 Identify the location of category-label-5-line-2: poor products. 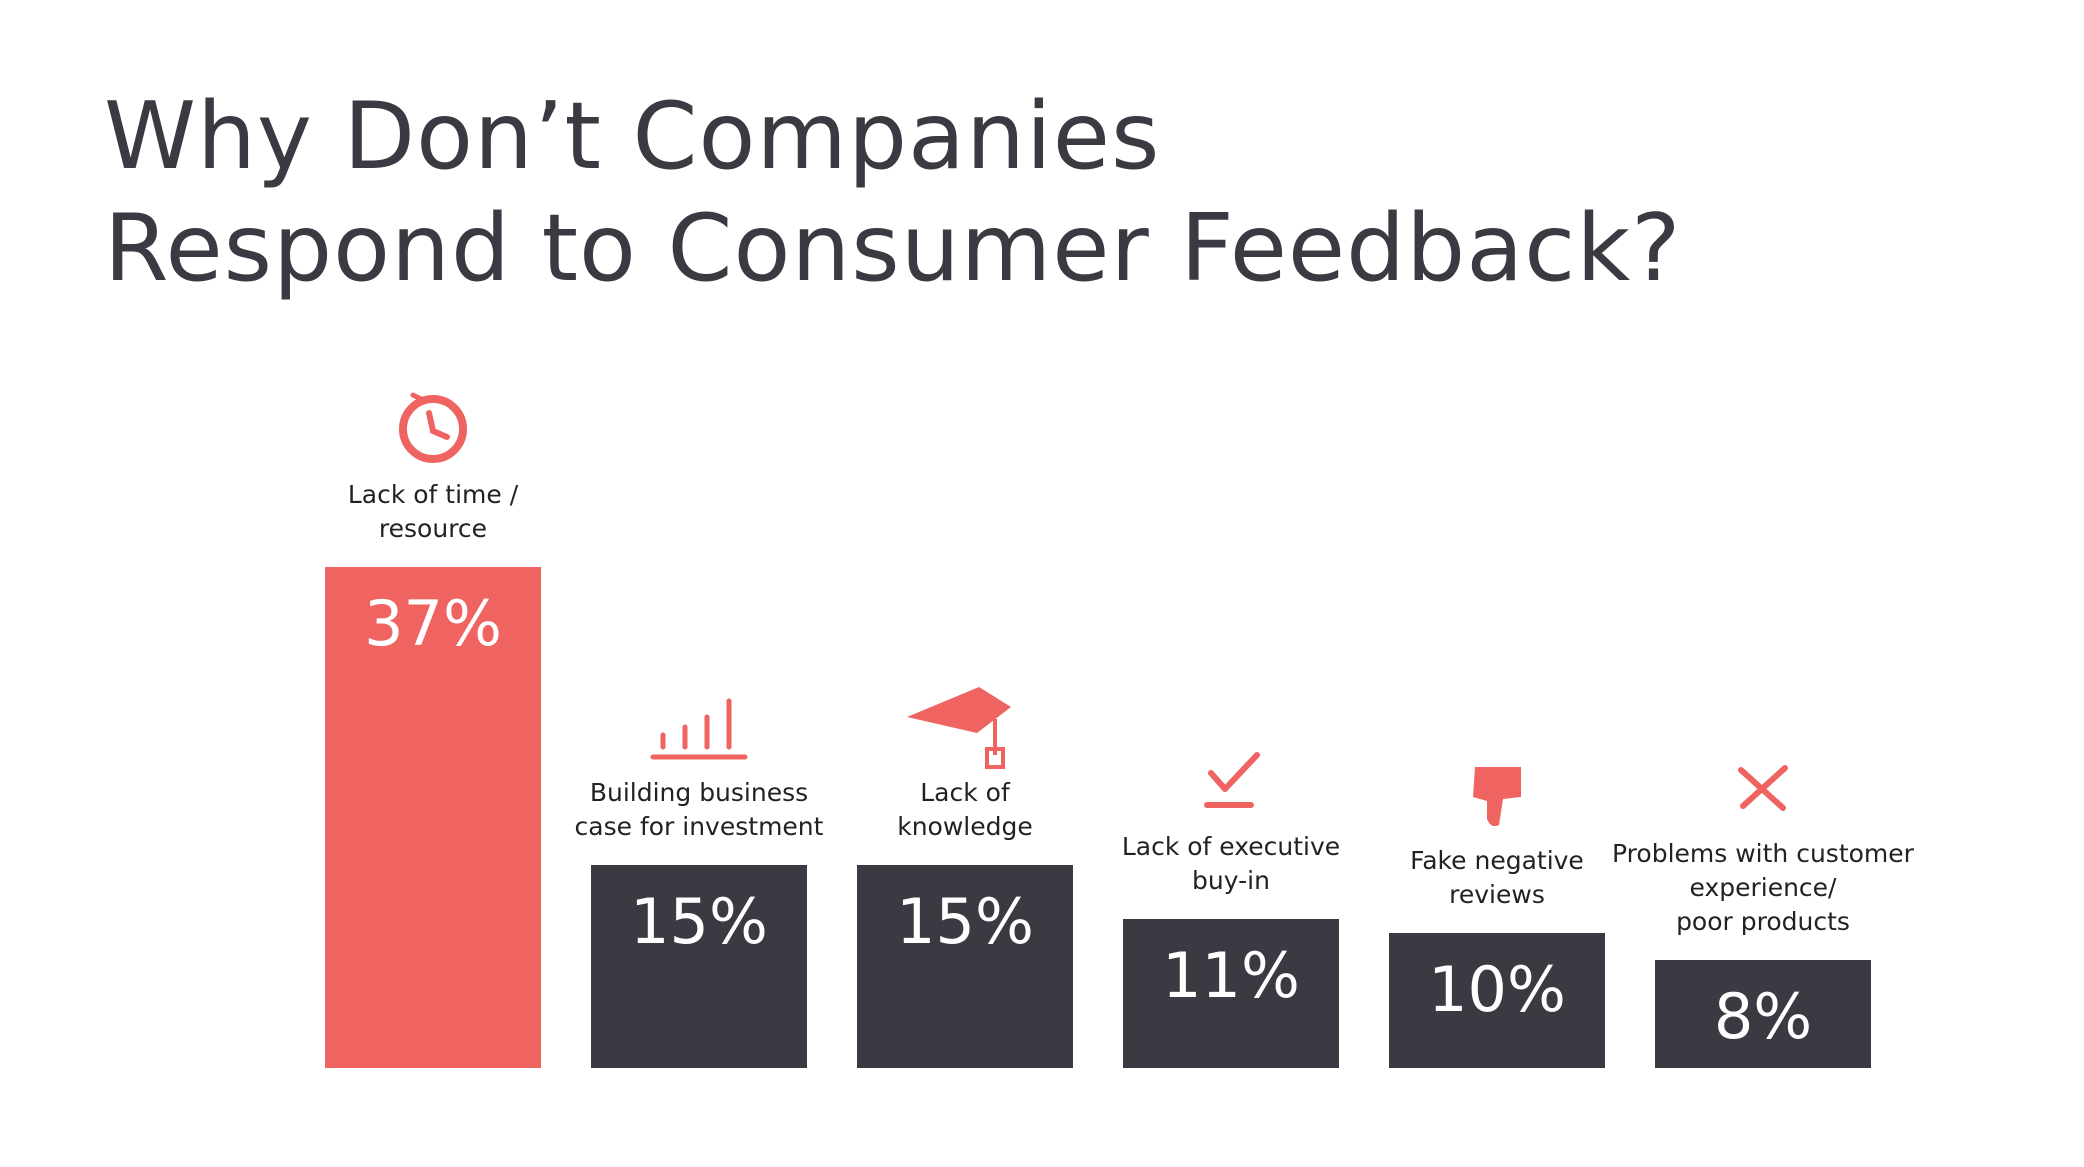
(1763, 921).